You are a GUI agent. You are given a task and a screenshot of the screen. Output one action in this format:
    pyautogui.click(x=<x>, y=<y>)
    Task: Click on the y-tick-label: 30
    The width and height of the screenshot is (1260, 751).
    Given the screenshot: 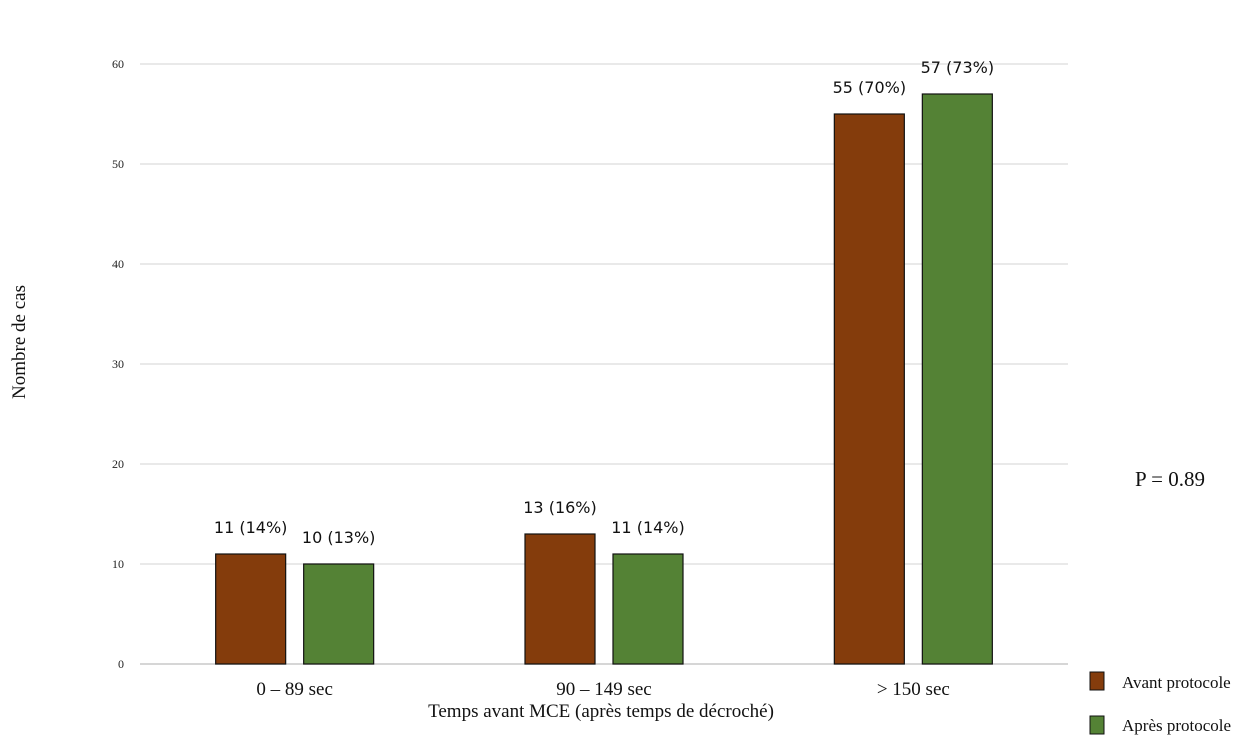 What is the action you would take?
    pyautogui.click(x=118, y=364)
    